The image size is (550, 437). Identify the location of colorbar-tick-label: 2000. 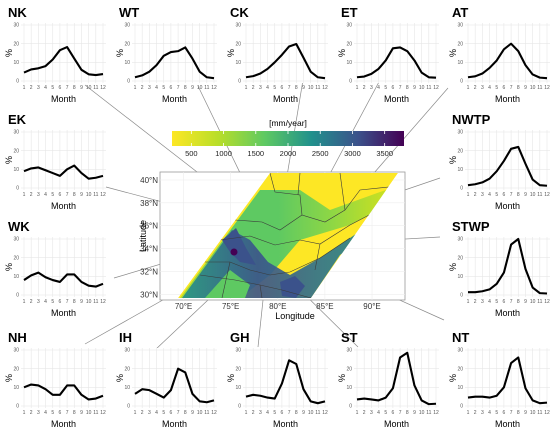
(288, 153).